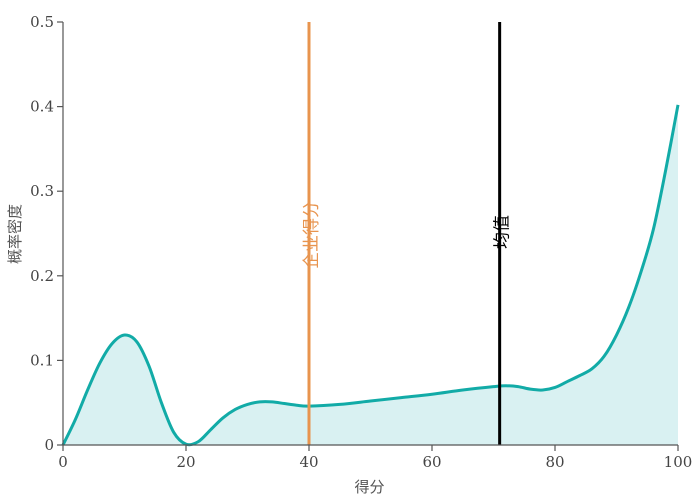  What do you see at coordinates (42, 22) in the screenshot?
I see `y-tick-label: 0.5` at bounding box center [42, 22].